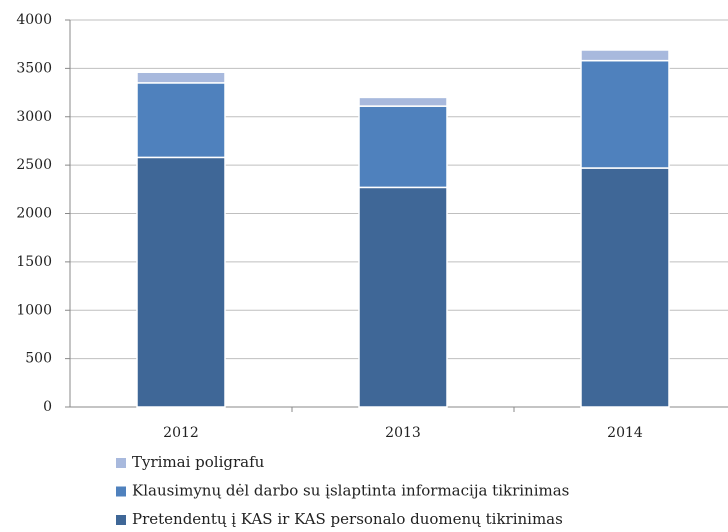  I want to click on x-tick-label: 2013, so click(403, 433).